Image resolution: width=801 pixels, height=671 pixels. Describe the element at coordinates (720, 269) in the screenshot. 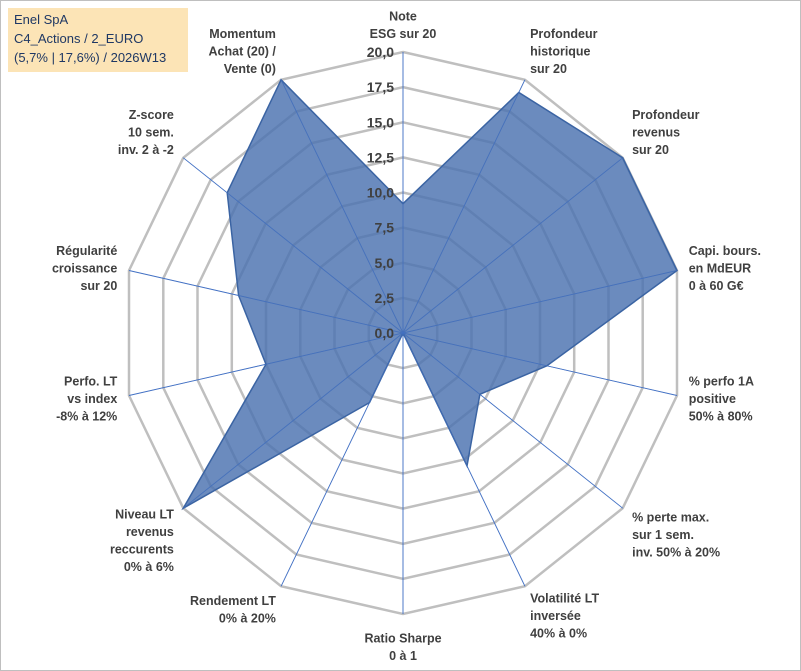

I see `axis-label-line: en MdEUR` at that location.